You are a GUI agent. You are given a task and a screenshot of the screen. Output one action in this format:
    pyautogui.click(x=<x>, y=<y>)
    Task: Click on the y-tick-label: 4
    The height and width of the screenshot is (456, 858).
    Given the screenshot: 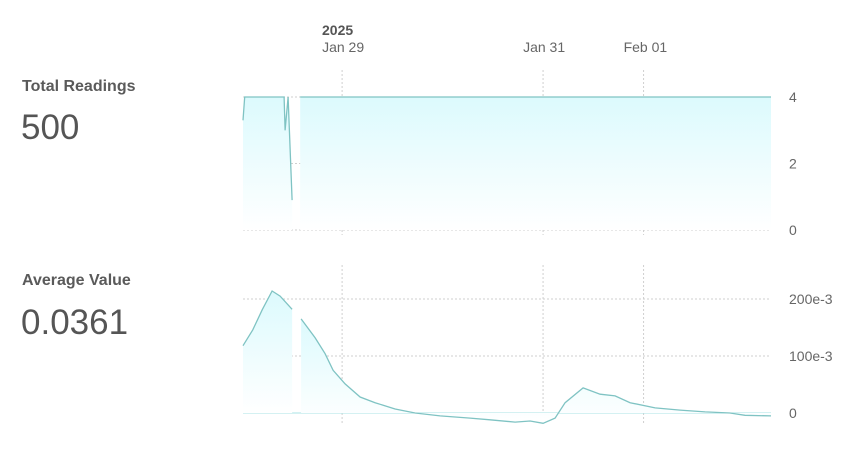 What is the action you would take?
    pyautogui.click(x=793, y=97)
    